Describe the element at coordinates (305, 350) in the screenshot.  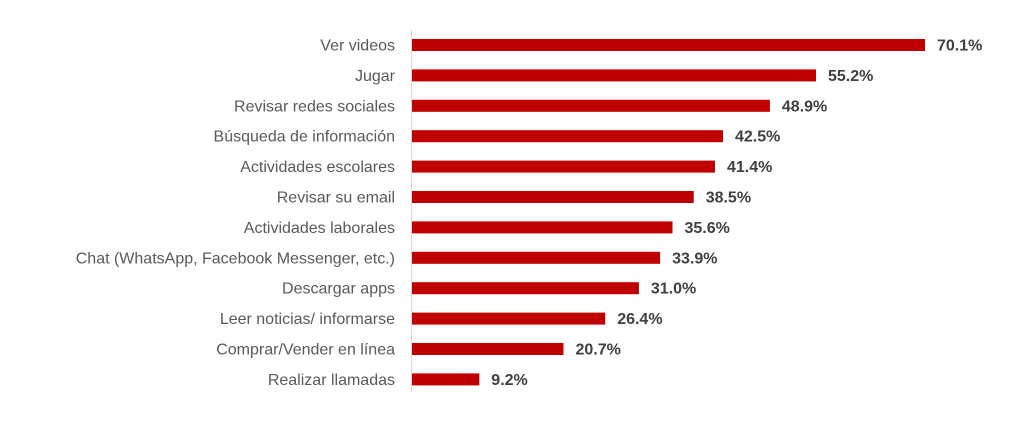
I see `category-label-10: Comprar/Vender en línea` at that location.